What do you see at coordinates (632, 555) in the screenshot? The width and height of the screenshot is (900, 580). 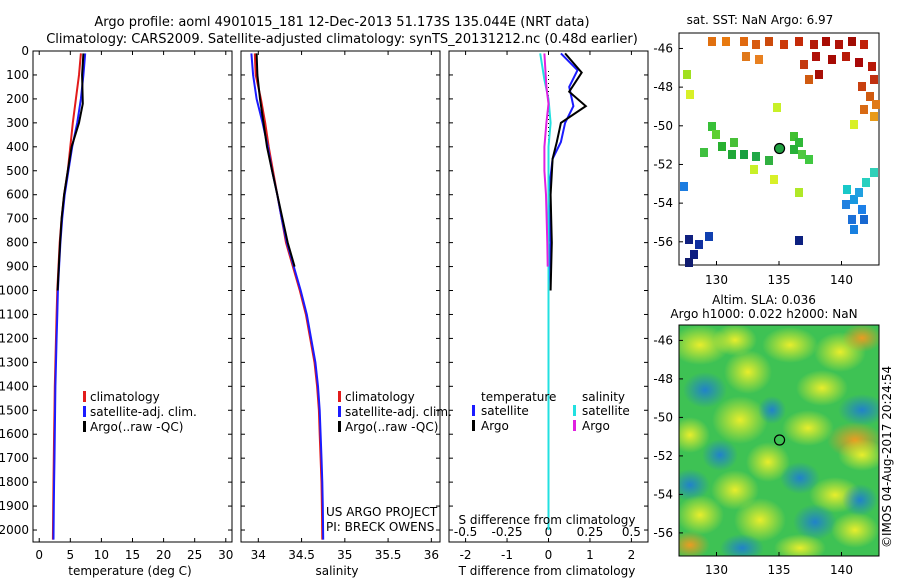 I see `x-tick-label: 2` at bounding box center [632, 555].